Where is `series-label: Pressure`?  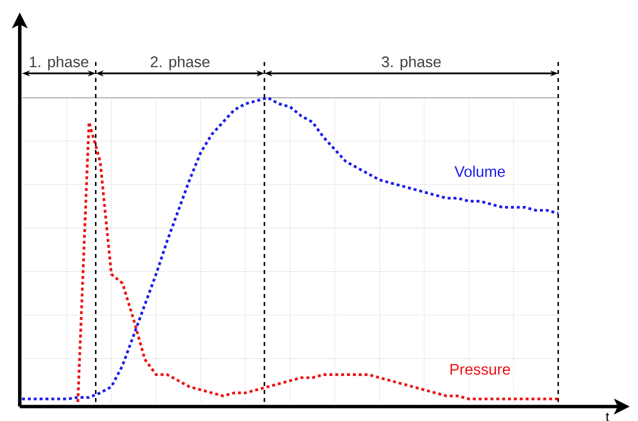
series-label: Pressure is located at coordinates (480, 369).